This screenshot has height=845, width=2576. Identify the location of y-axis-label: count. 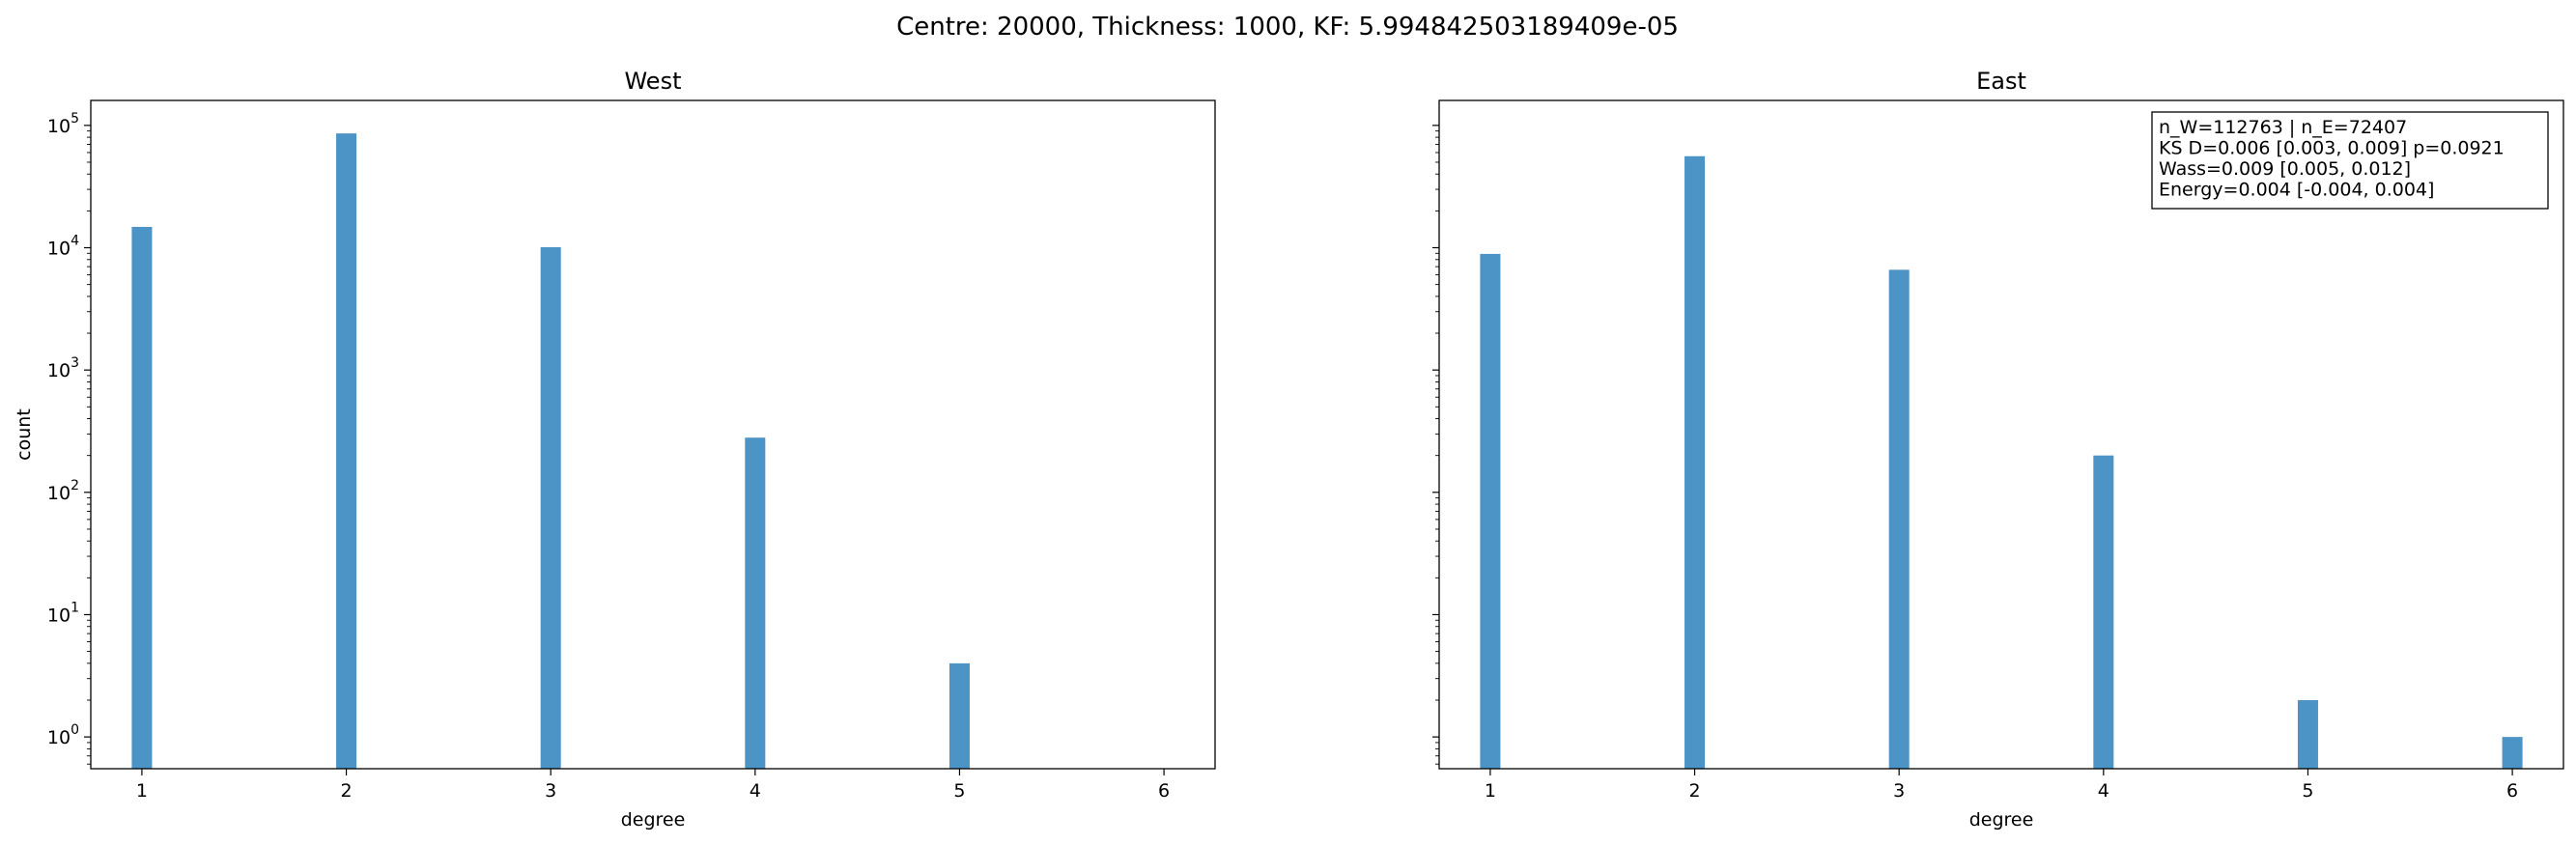
(24, 434).